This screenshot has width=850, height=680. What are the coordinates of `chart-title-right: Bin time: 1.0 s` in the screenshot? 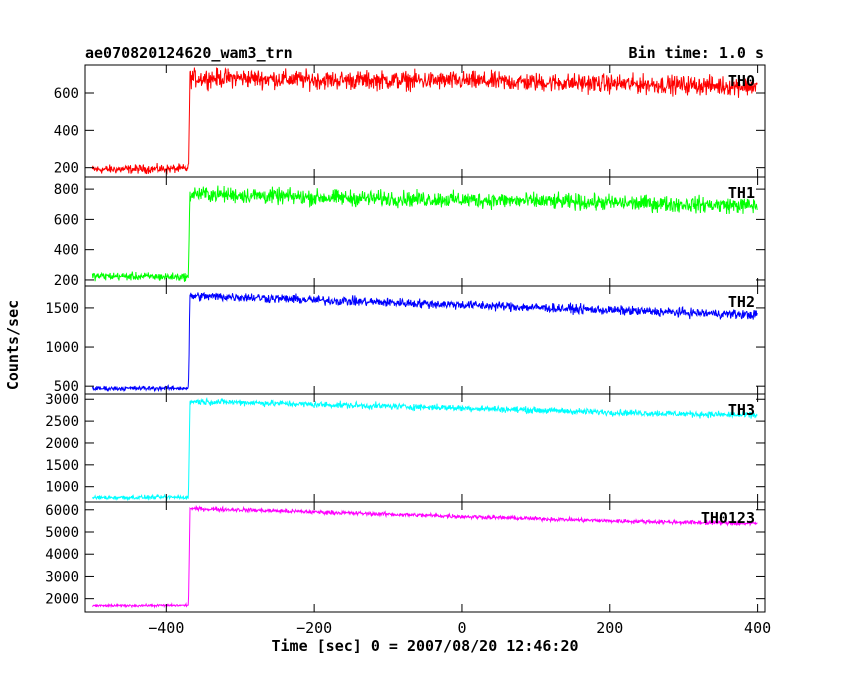 It's located at (696, 53).